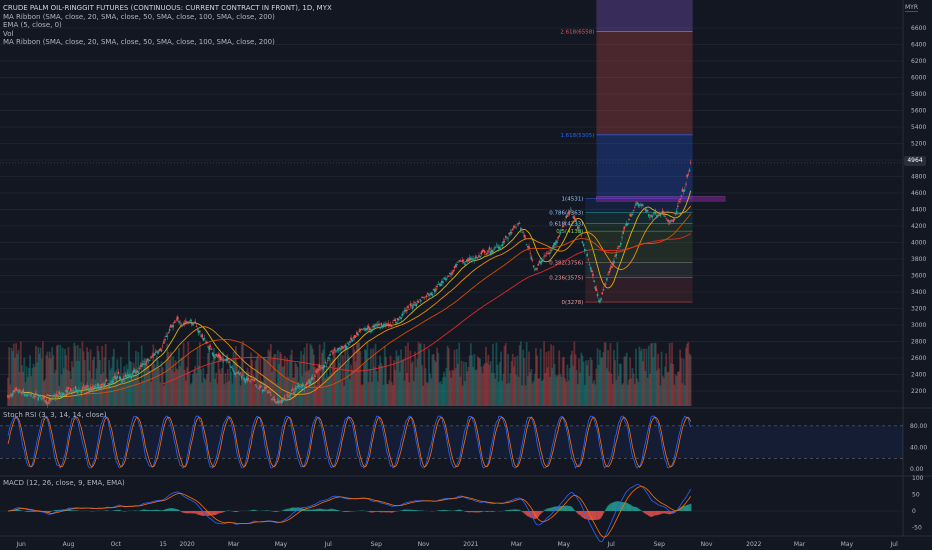 The height and width of the screenshot is (550, 932). I want to click on currency-label: MYR, so click(912, 8).